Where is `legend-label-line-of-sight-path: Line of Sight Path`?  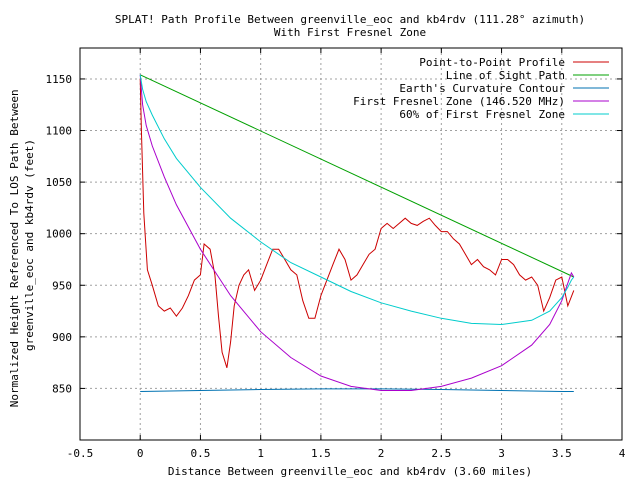
legend-label-line-of-sight-path: Line of Sight Path is located at coordinates (505, 75).